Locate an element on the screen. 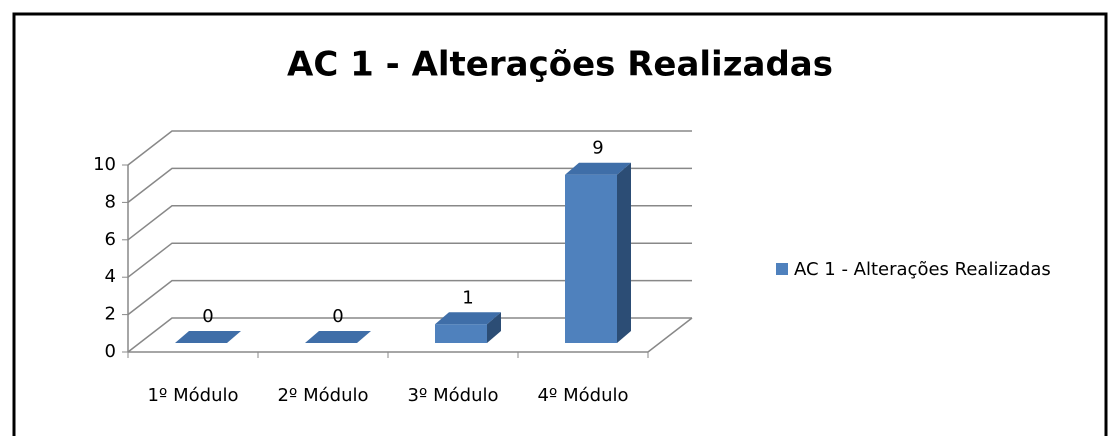 The height and width of the screenshot is (436, 1114). data-label: 1 is located at coordinates (467, 297).